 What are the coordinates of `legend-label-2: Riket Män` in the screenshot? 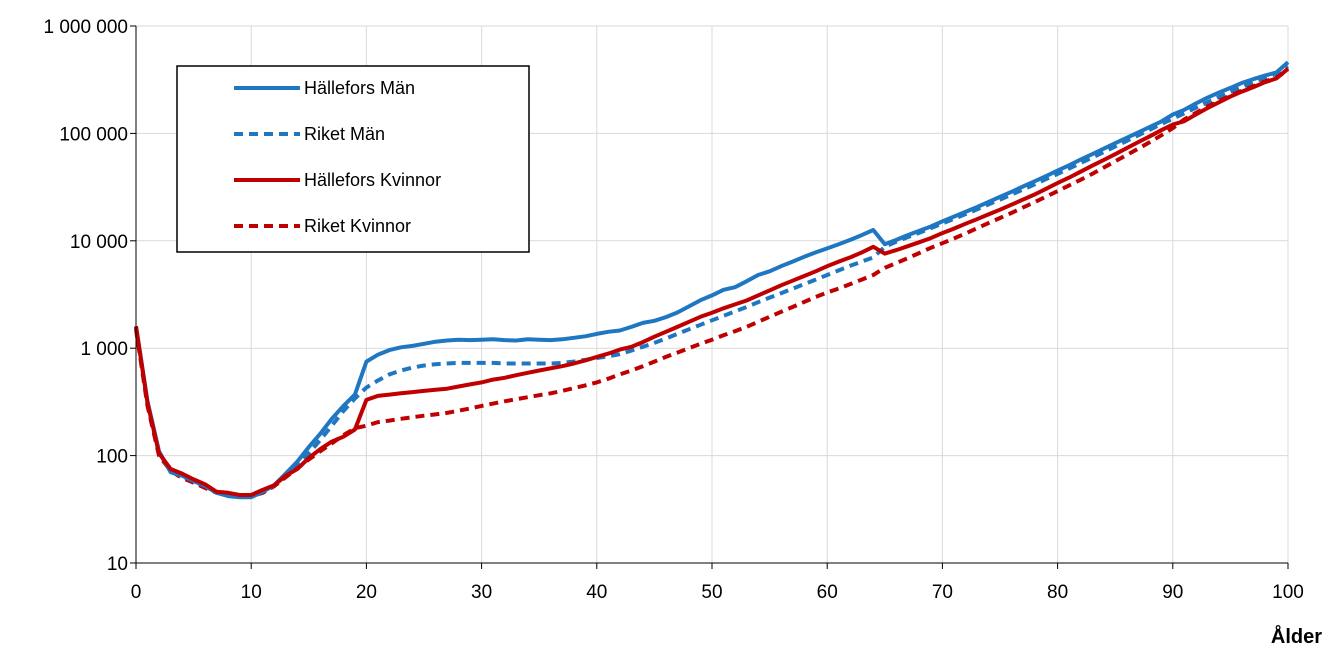 It's located at (344, 134).